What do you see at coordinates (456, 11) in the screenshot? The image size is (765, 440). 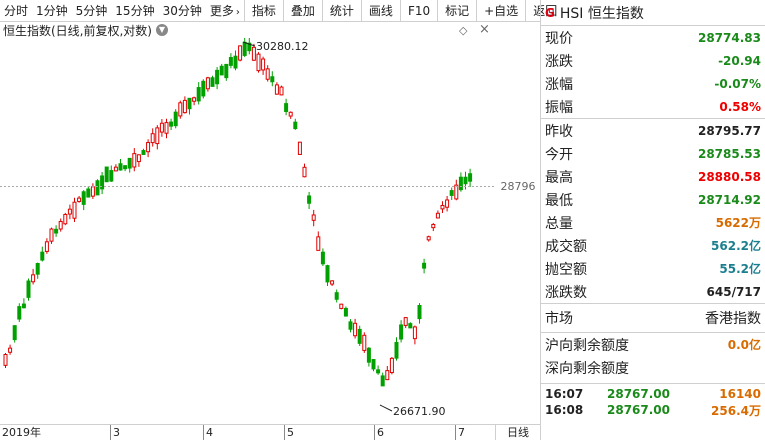 I see `mark-button: 标记` at bounding box center [456, 11].